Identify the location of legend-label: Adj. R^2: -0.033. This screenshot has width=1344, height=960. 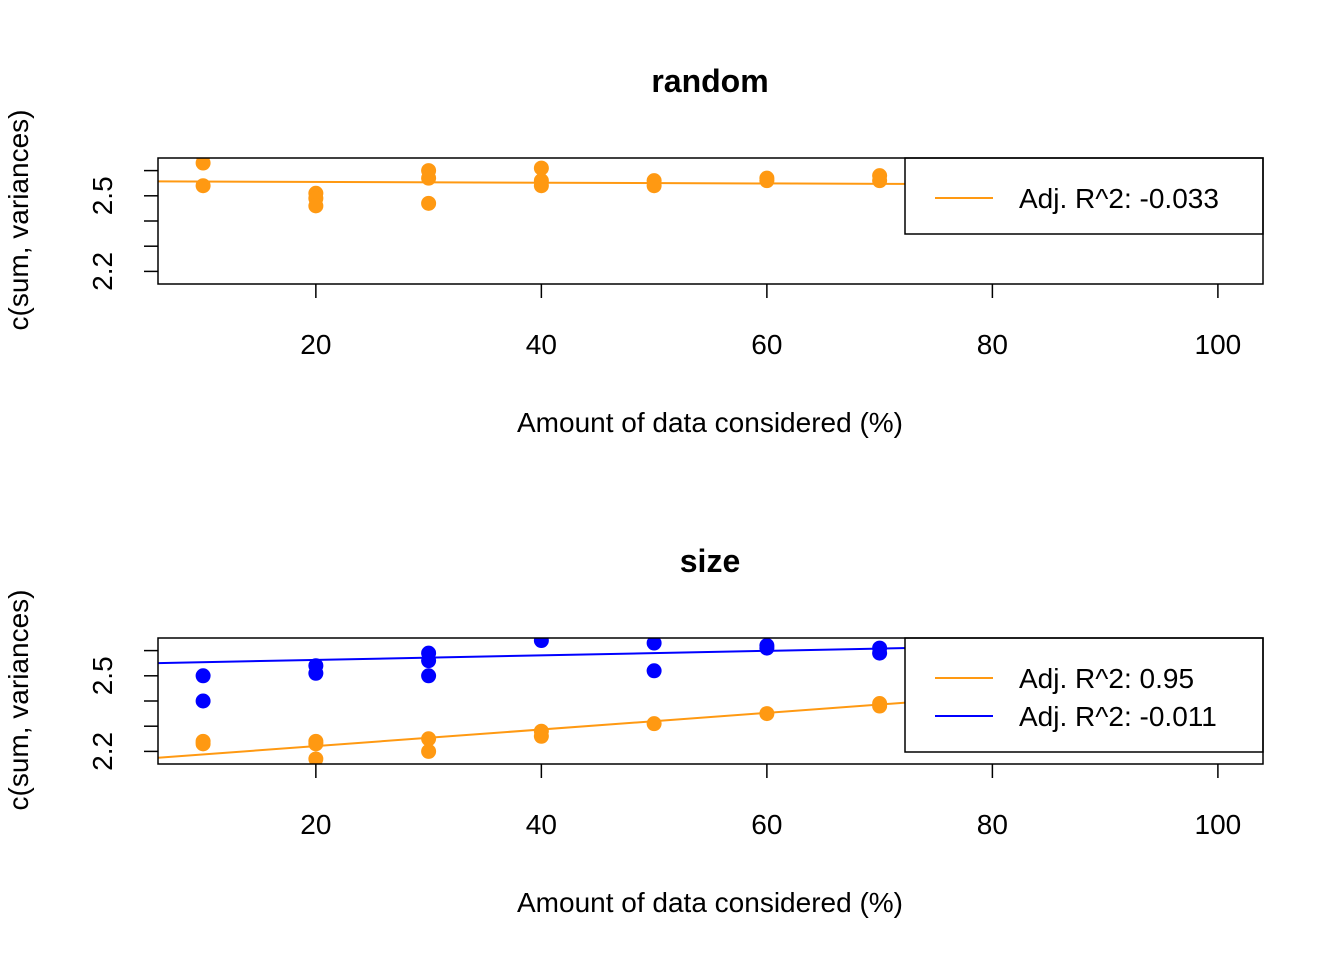
(1119, 198).